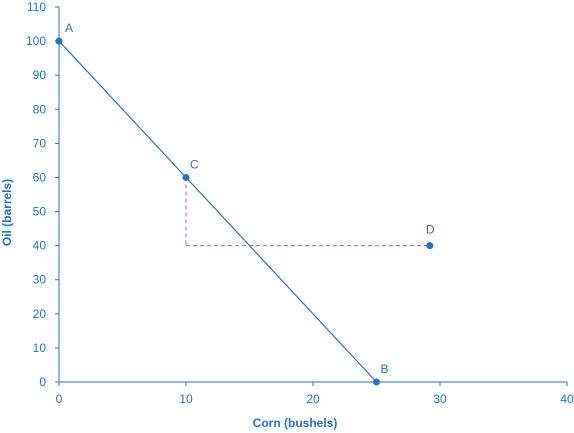  Describe the element at coordinates (186, 399) in the screenshot. I see `x-tick-label: 10` at that location.